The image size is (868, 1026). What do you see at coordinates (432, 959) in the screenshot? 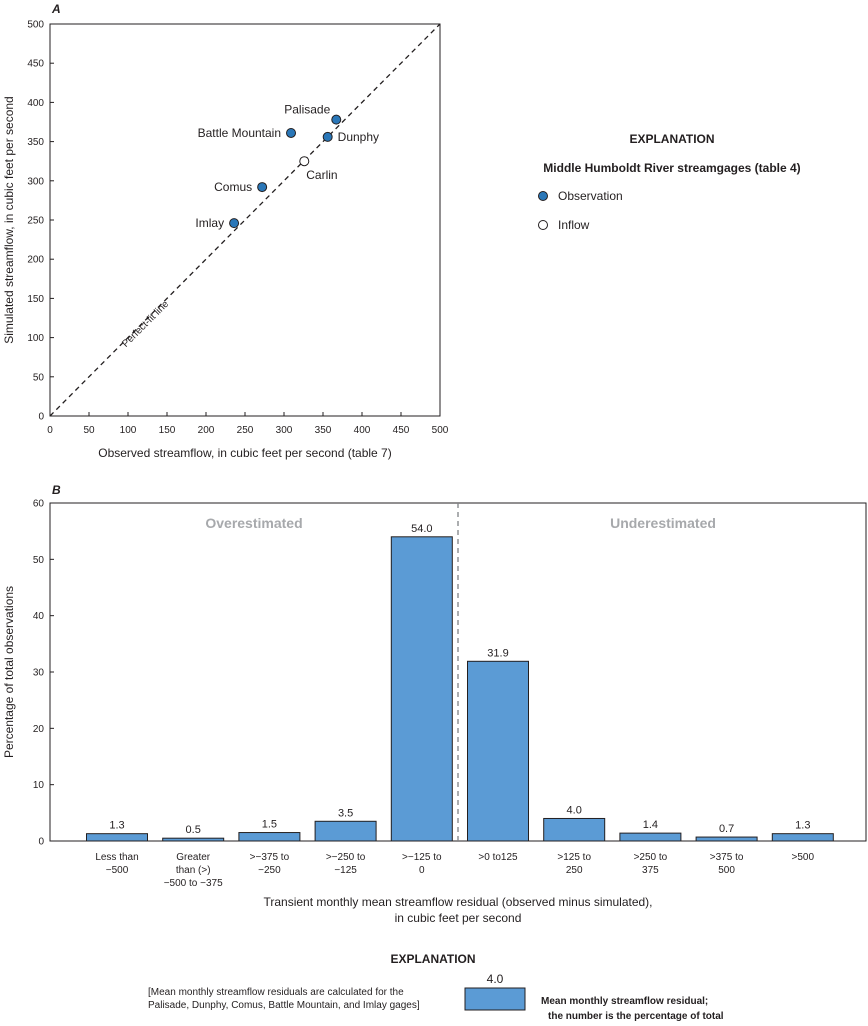
I see `legend-b-title: EXPLANATION` at bounding box center [432, 959].